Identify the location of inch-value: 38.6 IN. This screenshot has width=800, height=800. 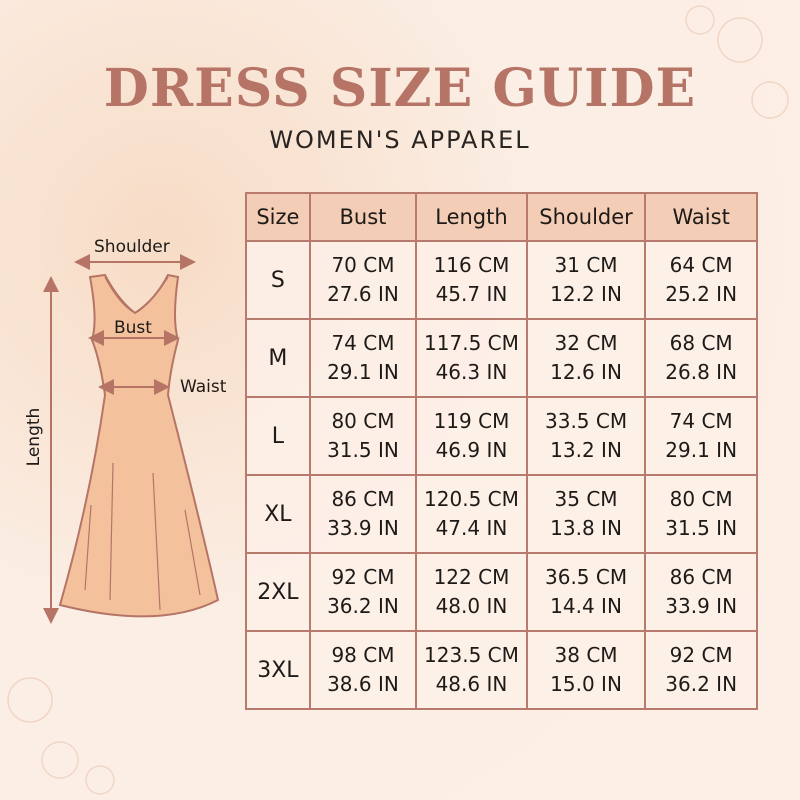
(363, 684).